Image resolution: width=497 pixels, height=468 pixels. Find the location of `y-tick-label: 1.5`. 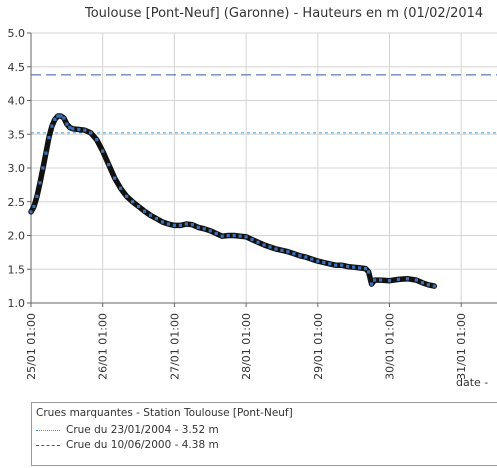

y-tick-label: 1.5 is located at coordinates (17, 269).